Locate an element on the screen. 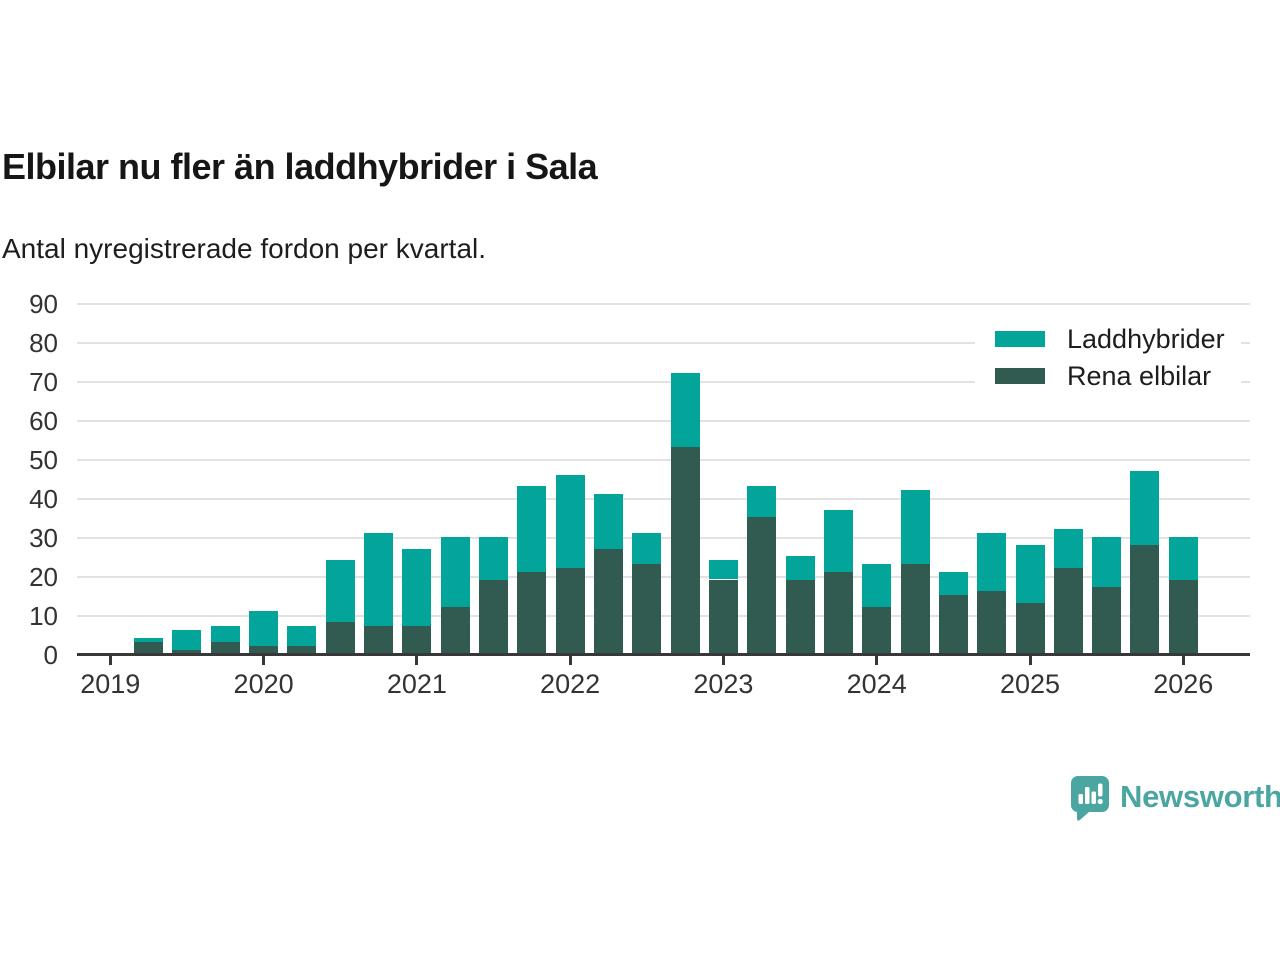  bar-2023-Q2-laddhybrider is located at coordinates (762, 502).